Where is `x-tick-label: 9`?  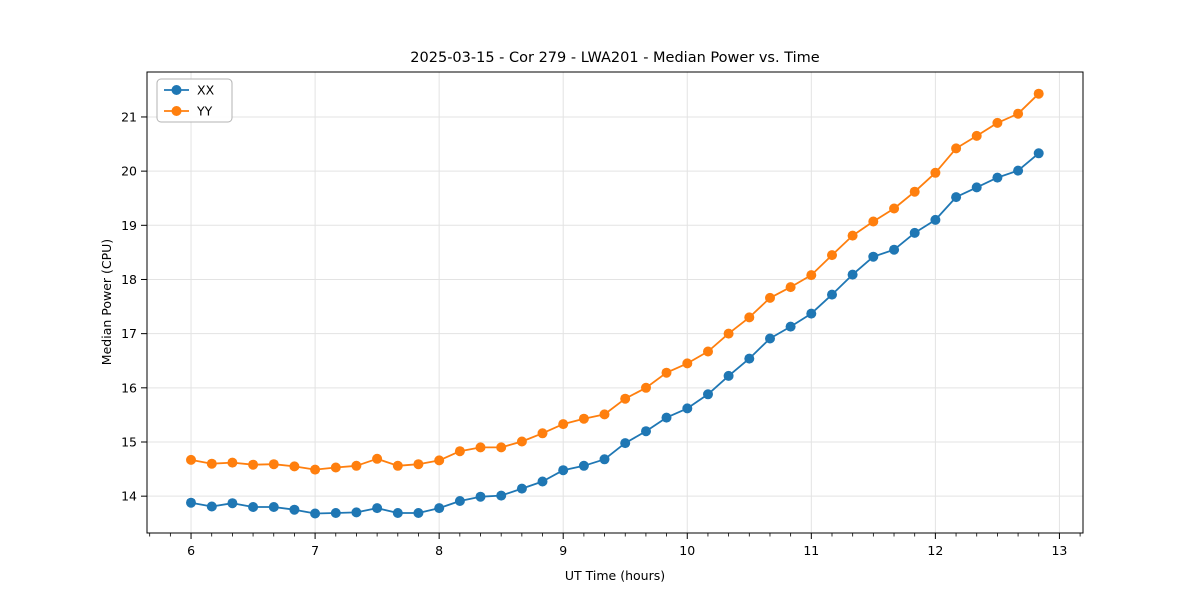
x-tick-label: 9 is located at coordinates (563, 550).